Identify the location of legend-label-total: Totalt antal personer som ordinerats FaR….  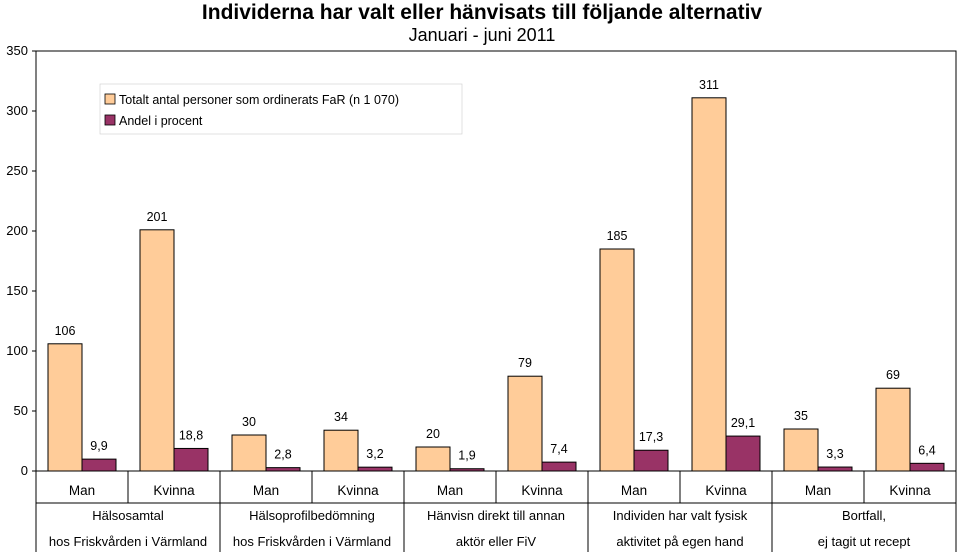
(259, 100).